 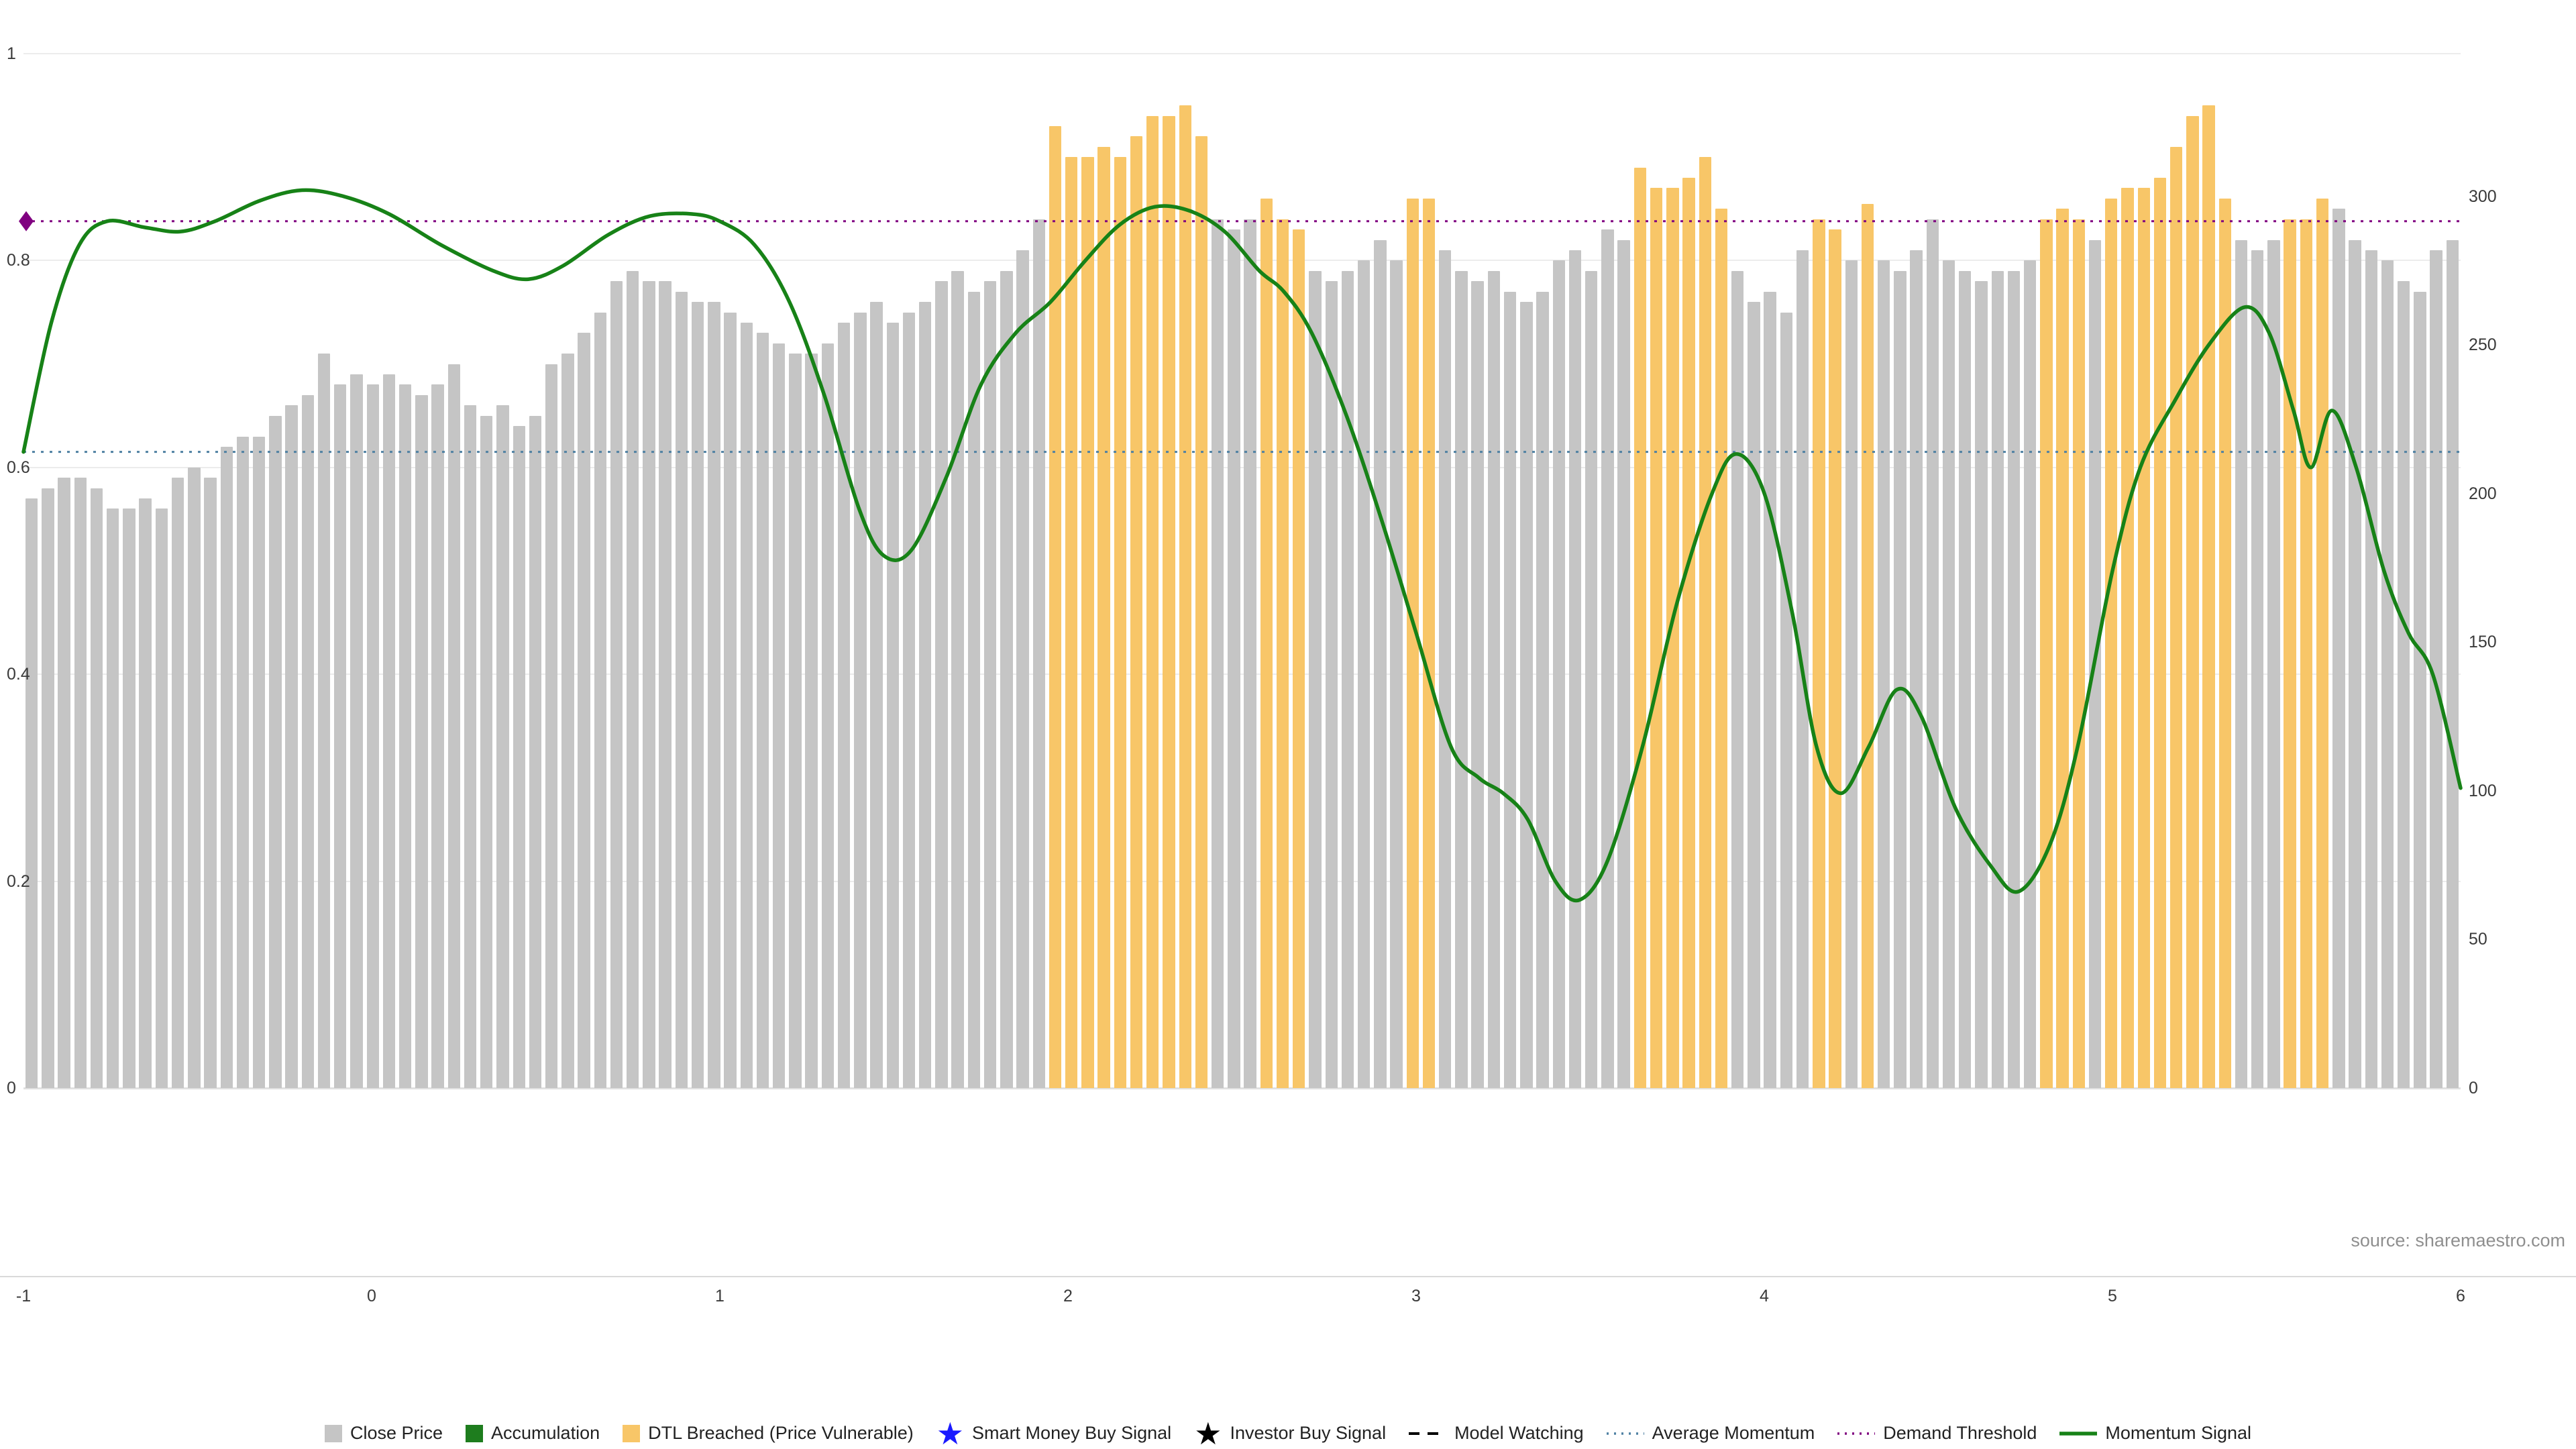 What do you see at coordinates (2460, 1296) in the screenshot?
I see `x-axis-tick: 6` at bounding box center [2460, 1296].